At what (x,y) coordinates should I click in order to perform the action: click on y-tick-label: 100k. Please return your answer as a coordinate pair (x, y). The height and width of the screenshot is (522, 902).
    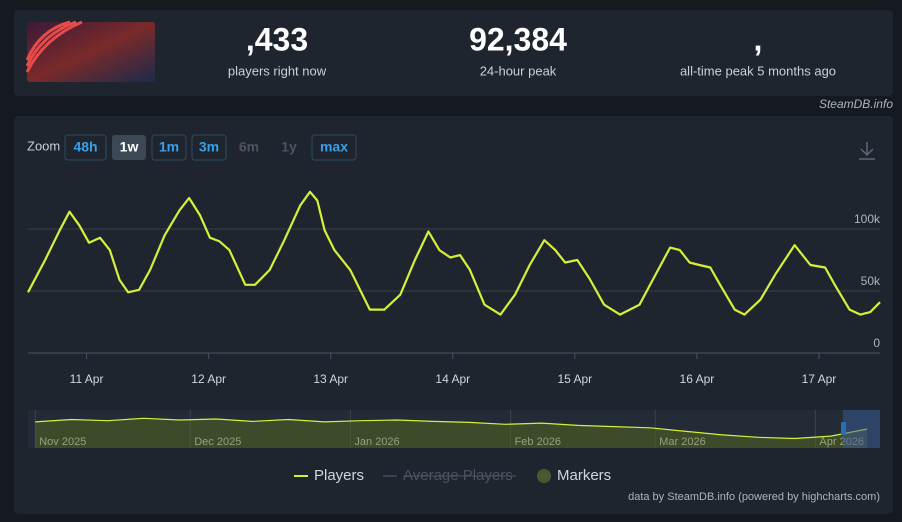
    Looking at the image, I should click on (867, 219).